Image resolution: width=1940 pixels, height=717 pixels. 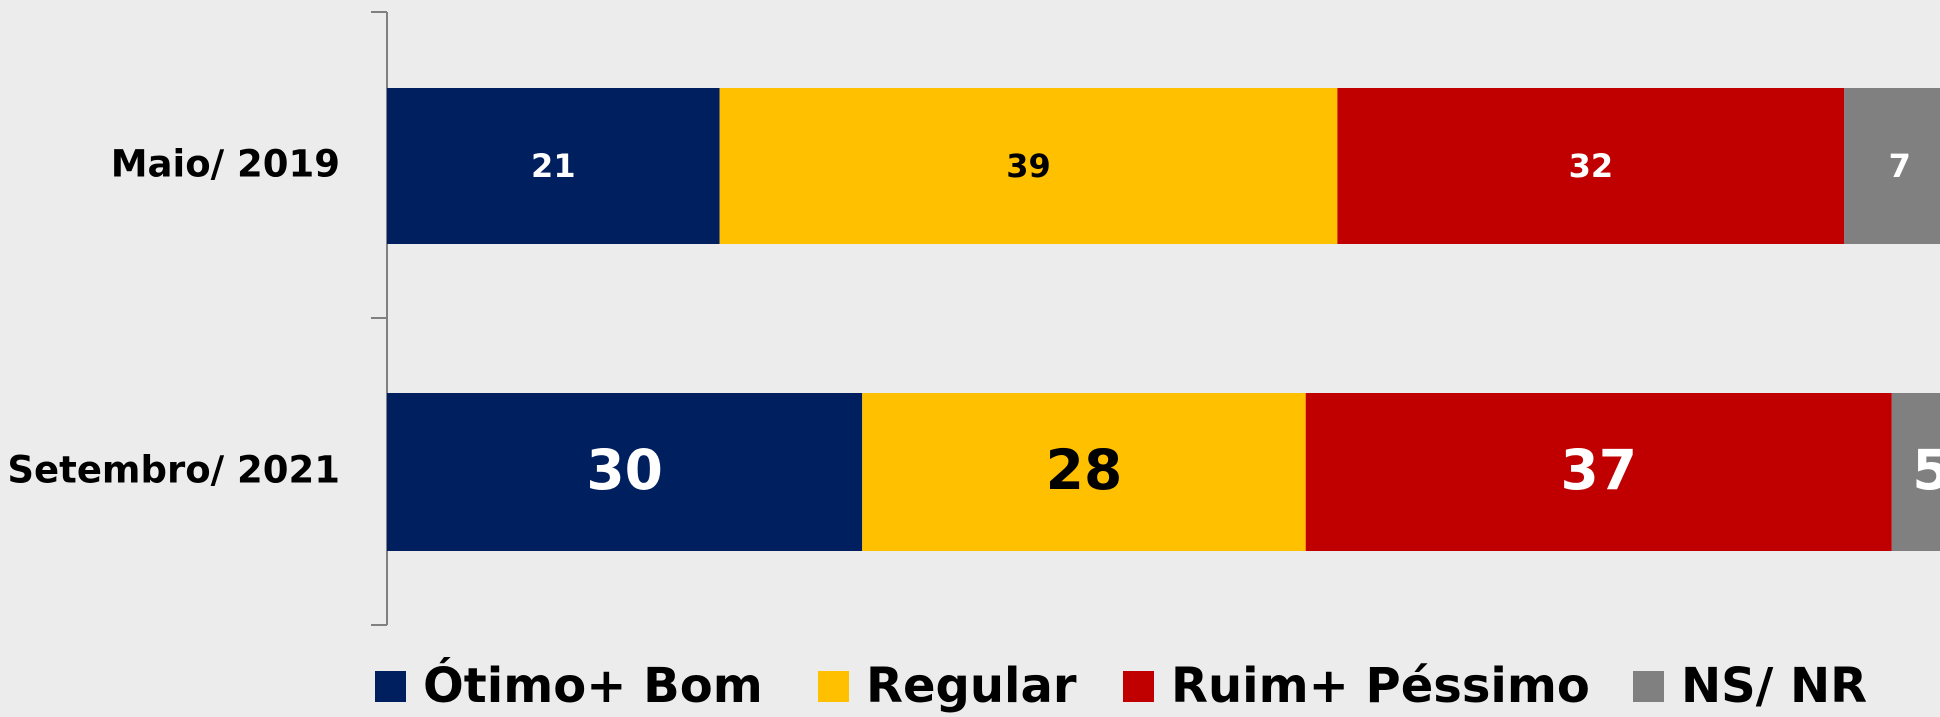 I want to click on legend-label: Ótimo+ Bom, so click(x=593, y=685).